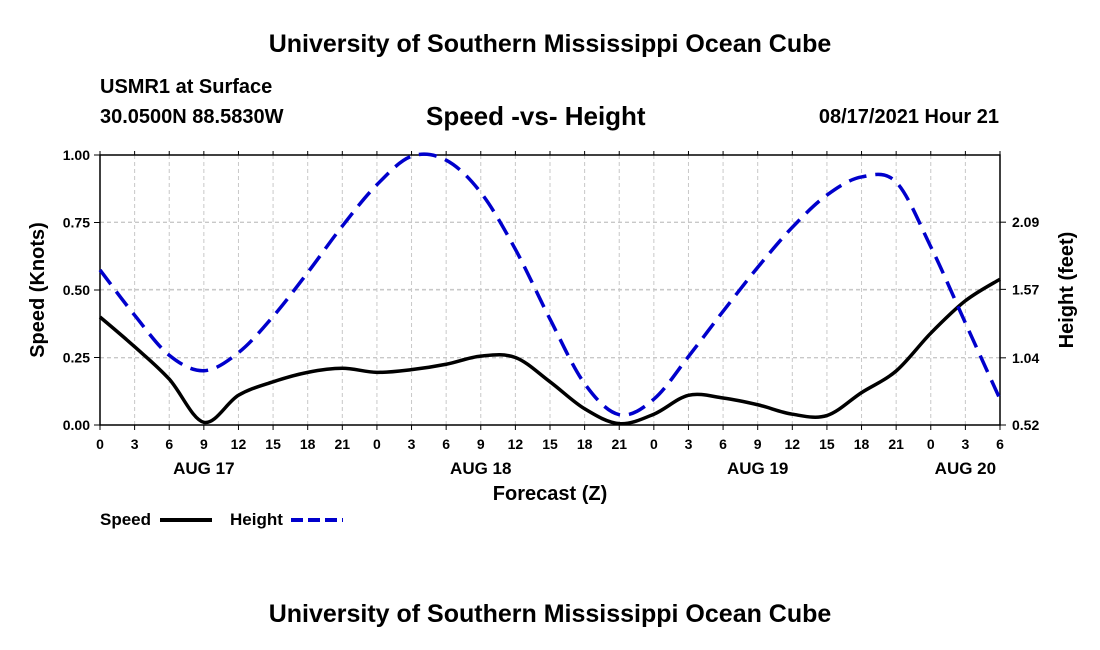 The width and height of the screenshot is (1100, 650). What do you see at coordinates (76, 223) in the screenshot?
I see `y-left-tick-label: 0.75` at bounding box center [76, 223].